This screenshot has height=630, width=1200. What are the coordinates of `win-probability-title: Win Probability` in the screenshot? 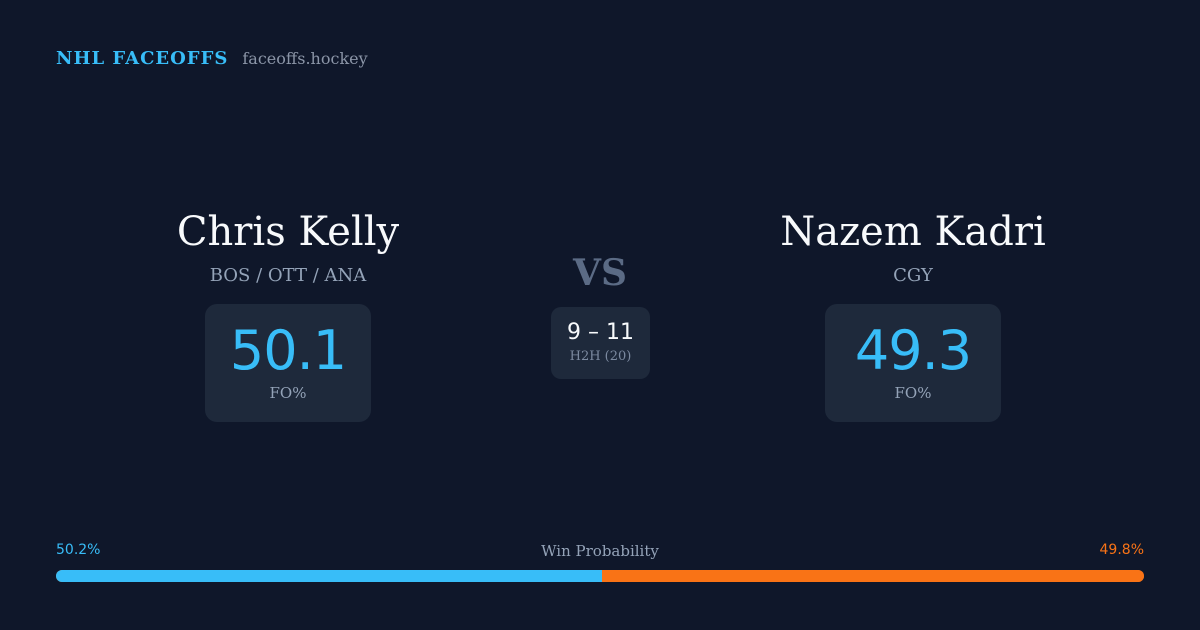 It's located at (600, 551).